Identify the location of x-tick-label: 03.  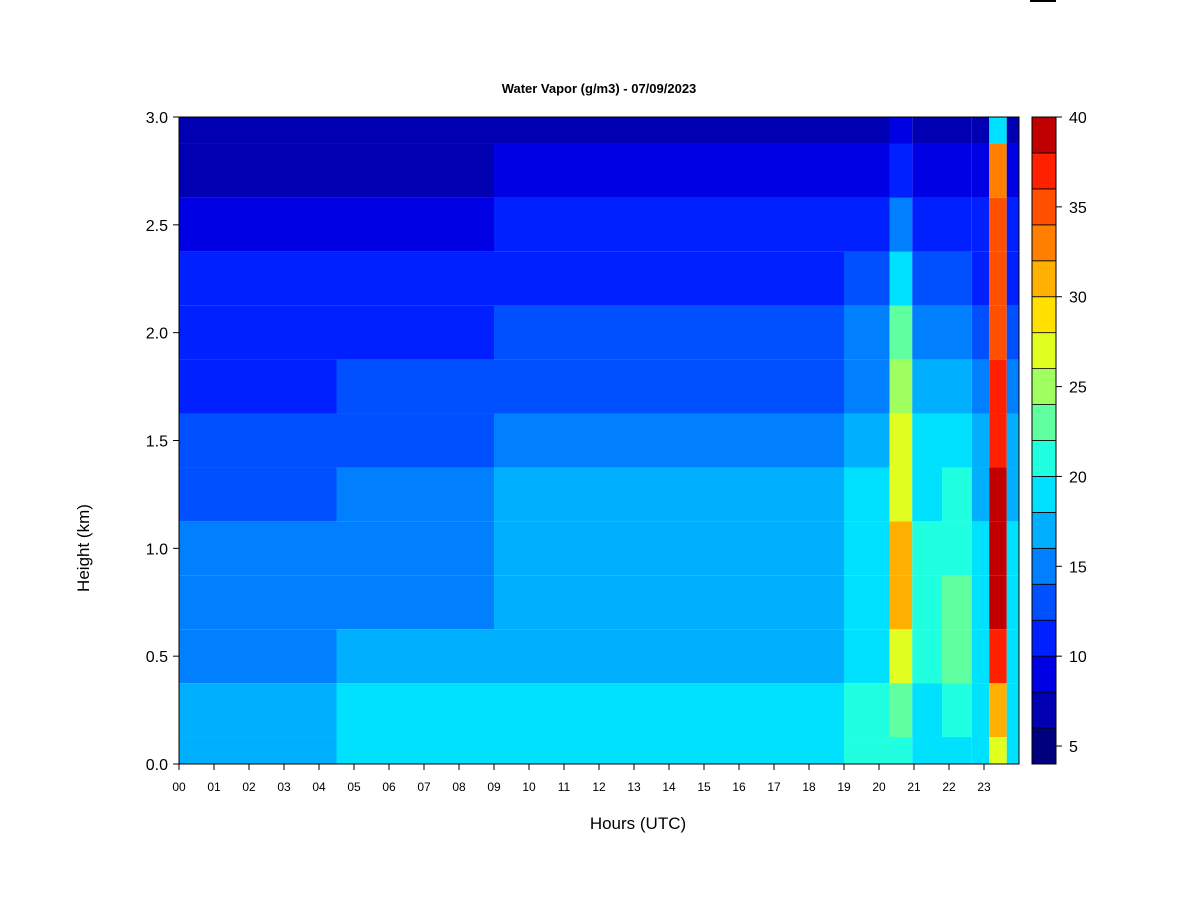
(284, 787).